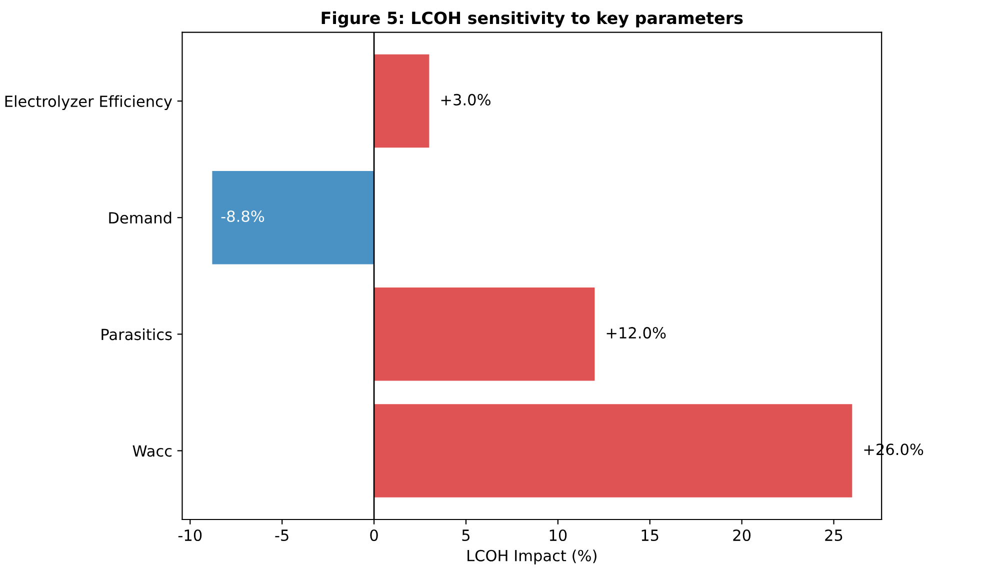 The height and width of the screenshot is (587, 985). What do you see at coordinates (281, 536) in the screenshot?
I see `x-tick-label: -5` at bounding box center [281, 536].